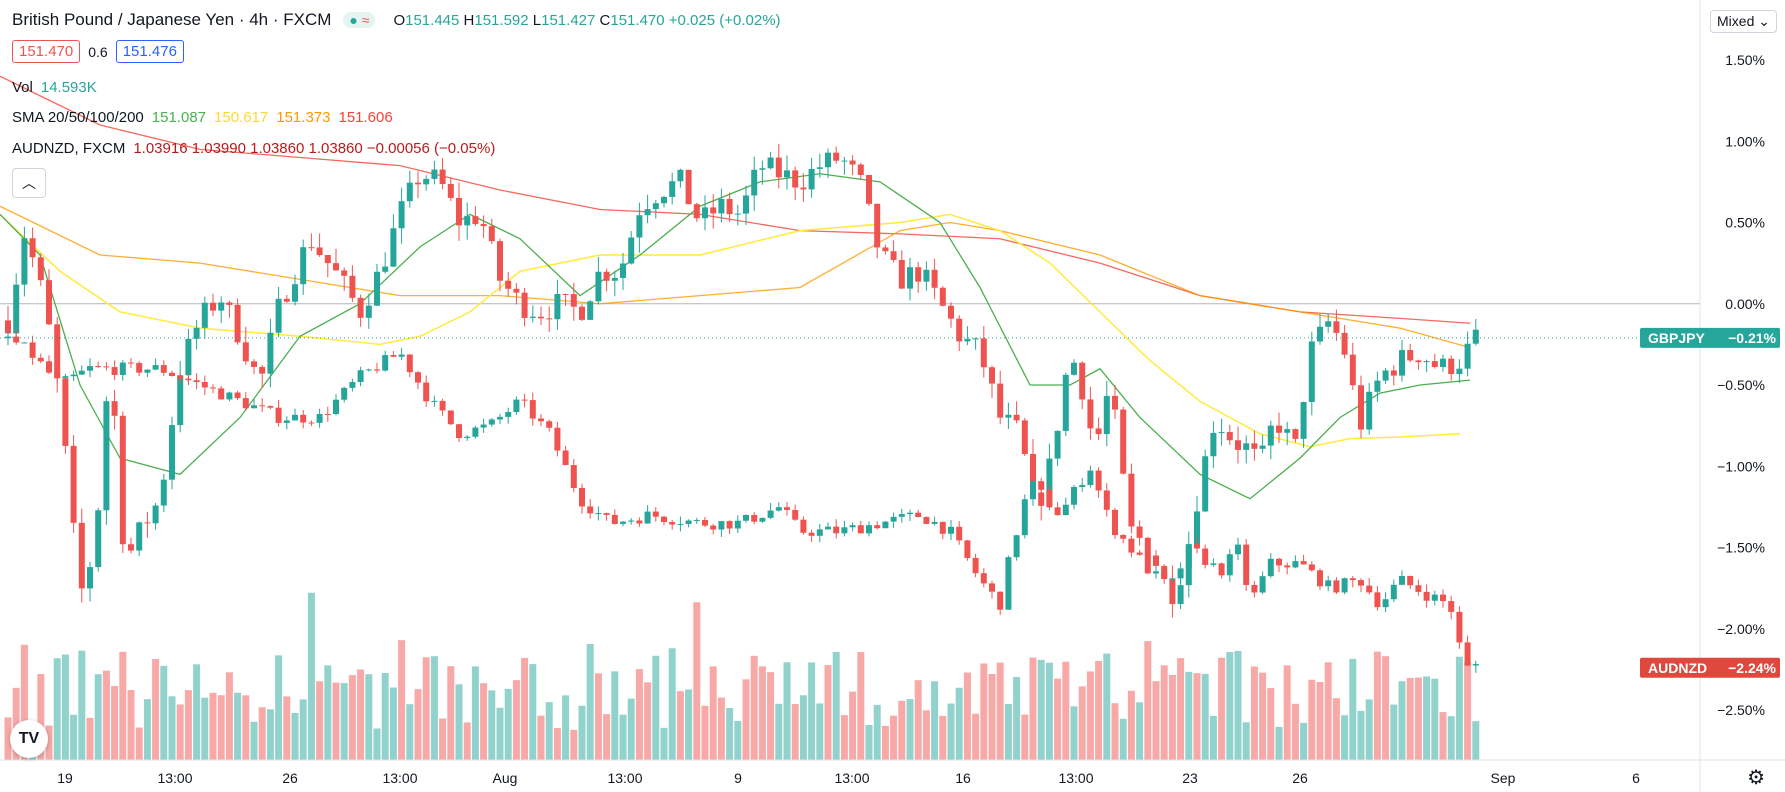 This screenshot has width=1785, height=792. I want to click on y-tick-label: −1.00%, so click(1741, 466).